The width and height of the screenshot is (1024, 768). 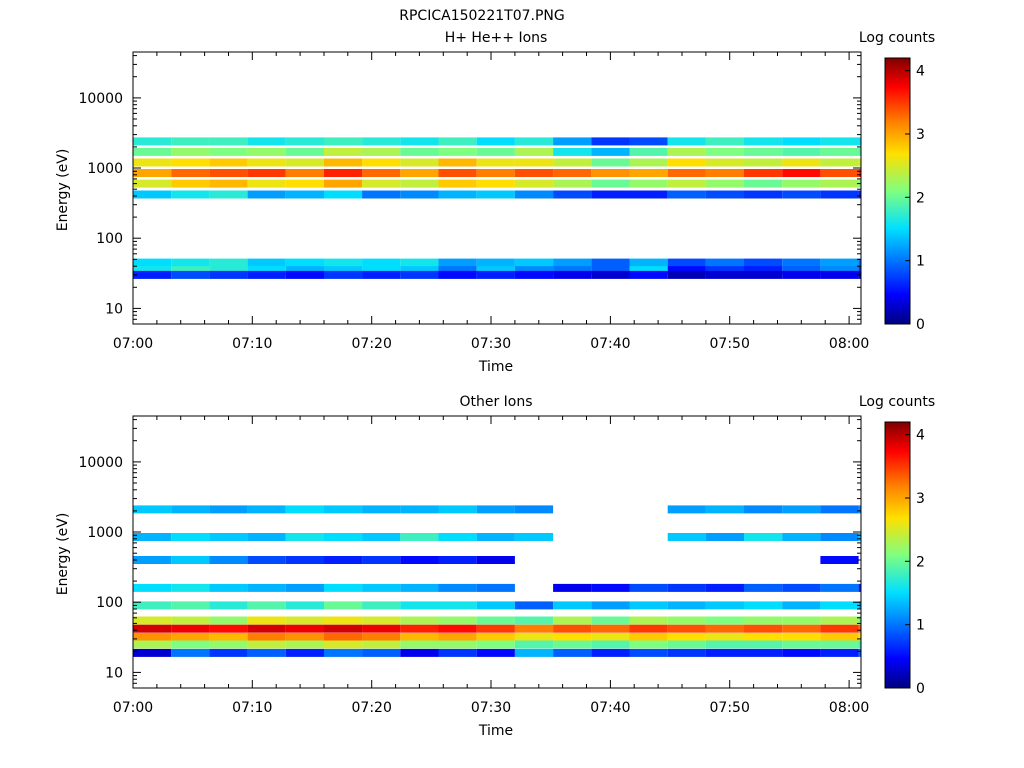 What do you see at coordinates (100, 463) in the screenshot?
I see `y-tick-label: 10000` at bounding box center [100, 463].